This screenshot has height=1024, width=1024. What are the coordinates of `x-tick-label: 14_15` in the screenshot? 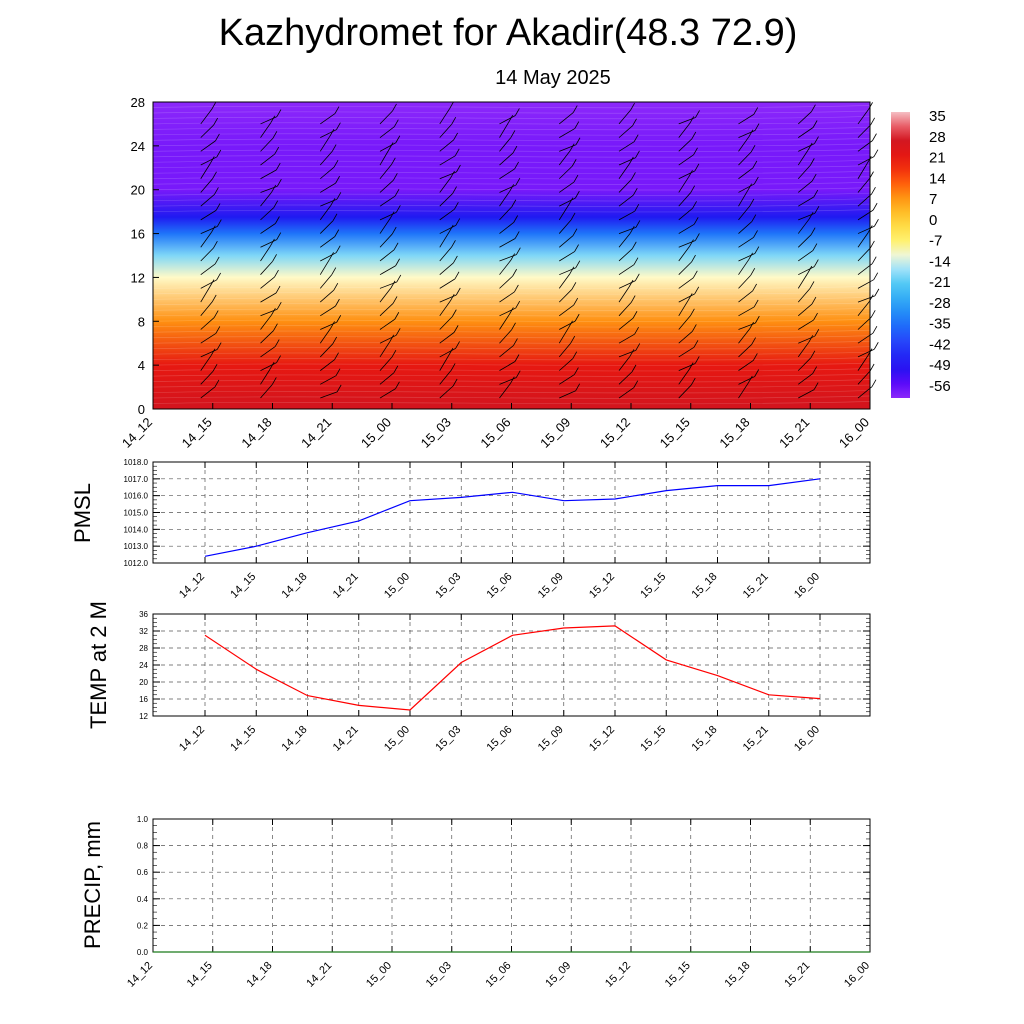 It's located at (200, 975).